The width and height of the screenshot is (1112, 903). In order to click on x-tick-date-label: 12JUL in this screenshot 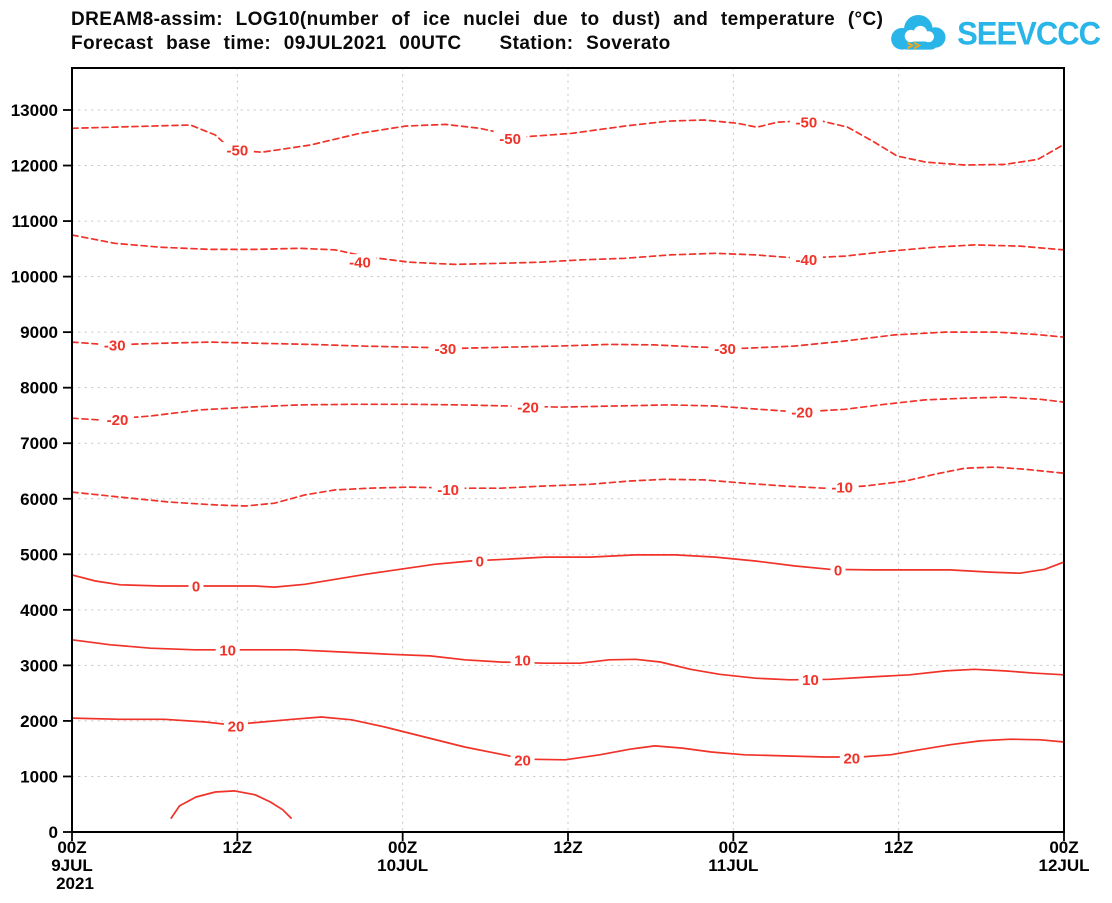, I will do `click(1063, 865)`.